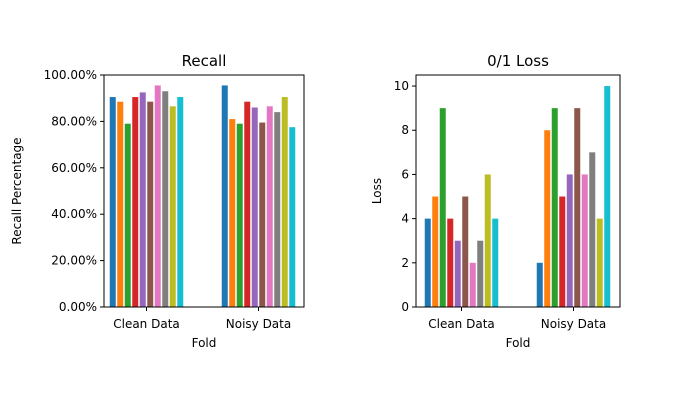 This screenshot has width=700, height=400. What do you see at coordinates (70, 75) in the screenshot?
I see `recall-y-tick-label: 100.00%` at bounding box center [70, 75].